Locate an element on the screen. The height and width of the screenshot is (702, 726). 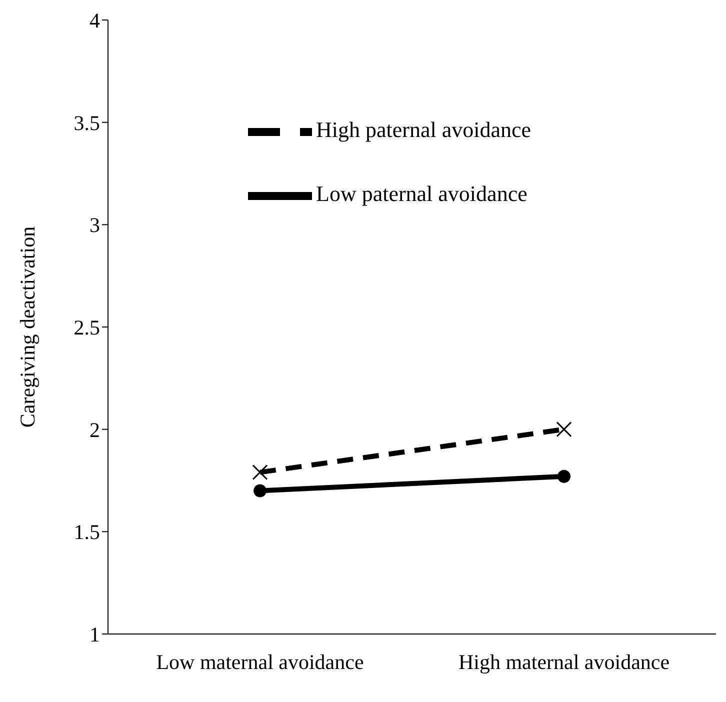
y-tick-label: 1.5 is located at coordinates (87, 532).